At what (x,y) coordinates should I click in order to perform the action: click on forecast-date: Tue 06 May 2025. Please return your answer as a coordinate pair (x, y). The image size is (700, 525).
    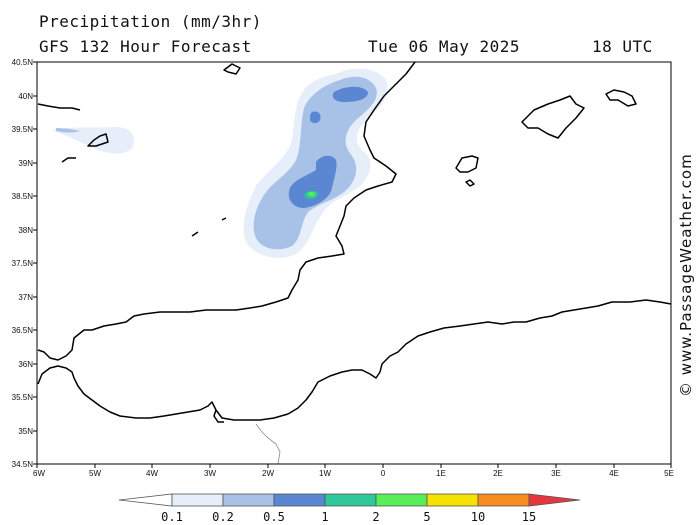
    Looking at the image, I should click on (444, 46).